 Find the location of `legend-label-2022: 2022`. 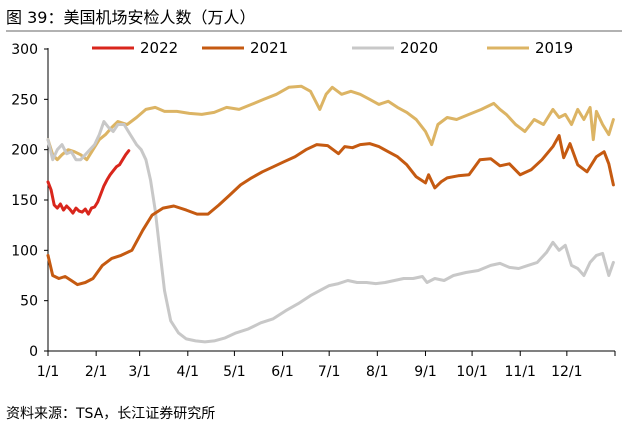

legend-label-2022: 2022 is located at coordinates (159, 48).